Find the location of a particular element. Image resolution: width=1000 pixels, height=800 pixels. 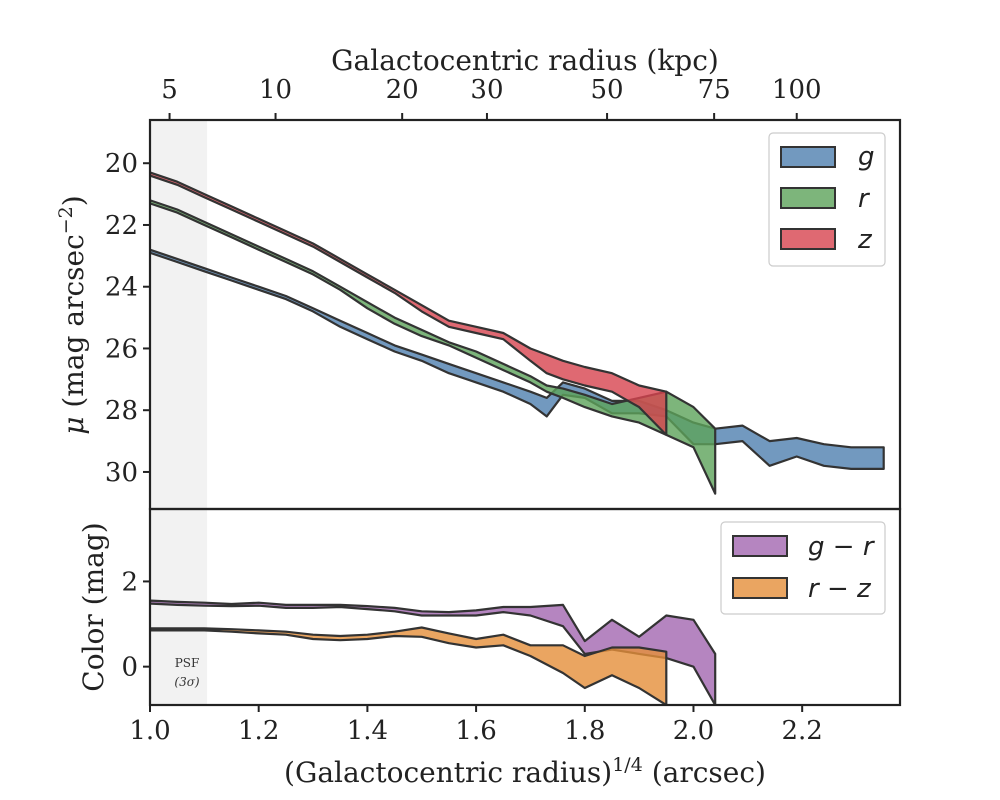

color-series is located at coordinates (434, 651).